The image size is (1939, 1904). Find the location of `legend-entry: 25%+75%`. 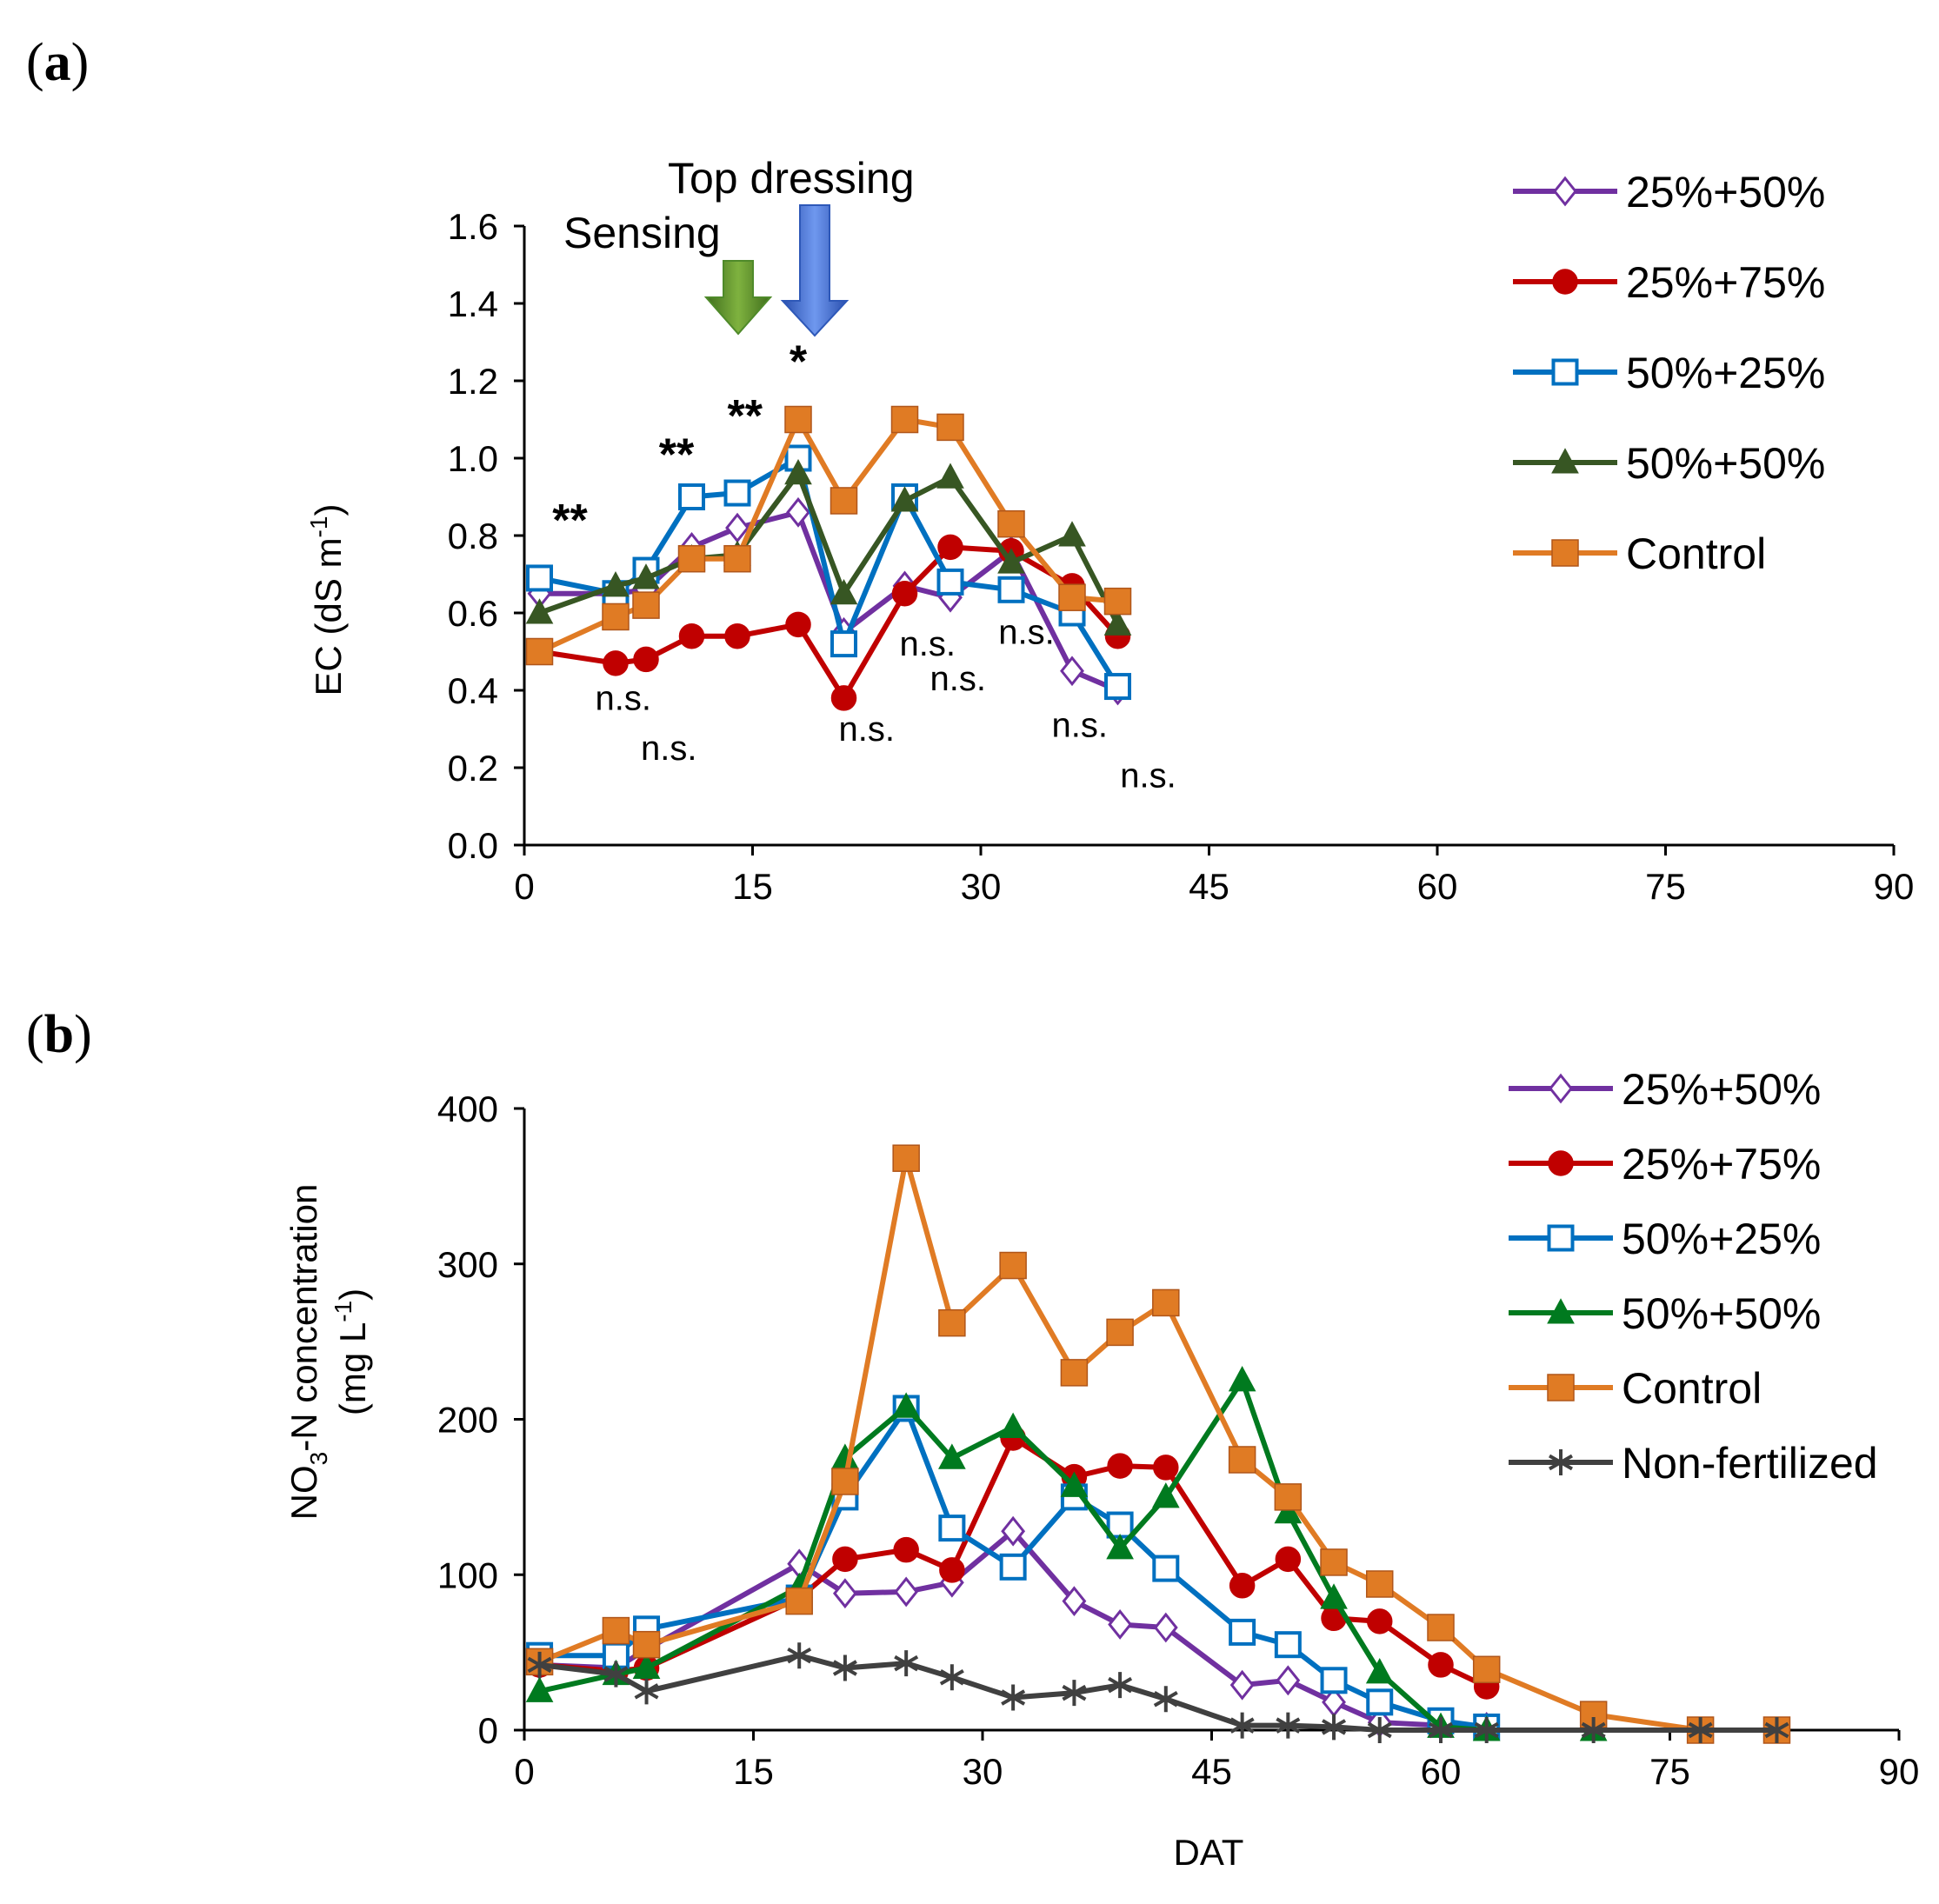

legend-entry: 25%+75% is located at coordinates (1665, 1164).